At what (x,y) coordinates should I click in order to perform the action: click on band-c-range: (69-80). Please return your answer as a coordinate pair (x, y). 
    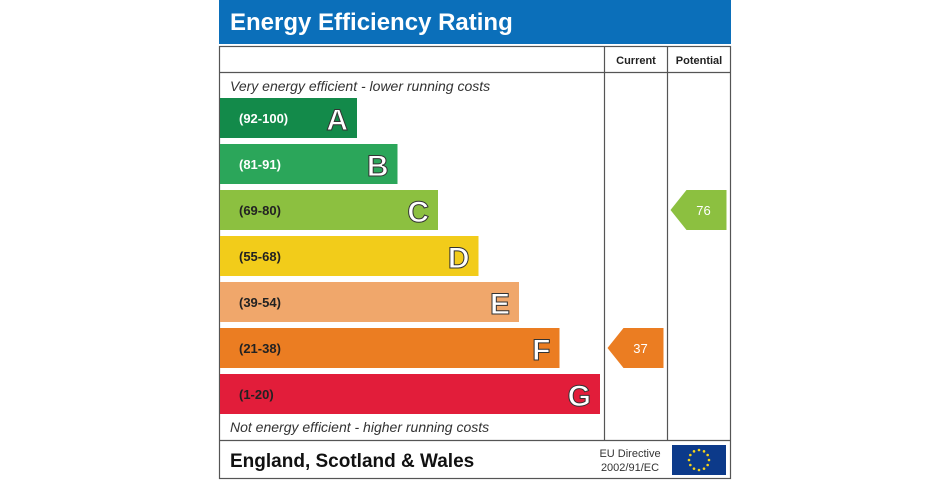
    Looking at the image, I should click on (260, 210).